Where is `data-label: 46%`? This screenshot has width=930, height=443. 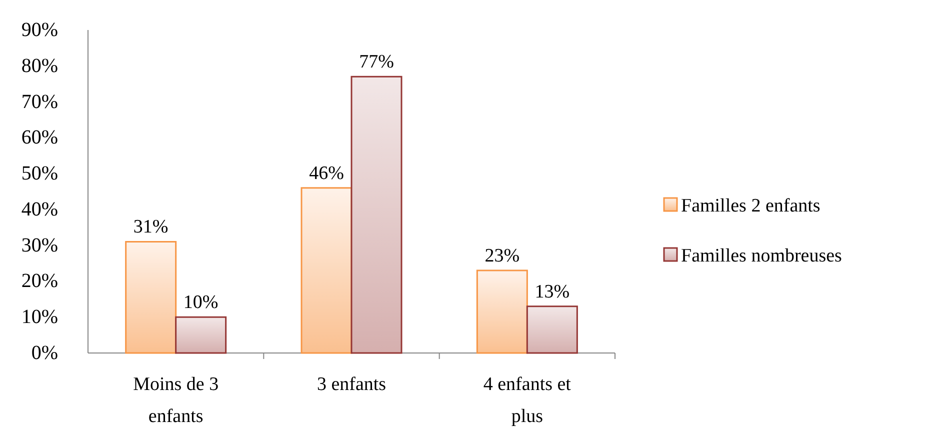 data-label: 46% is located at coordinates (326, 173).